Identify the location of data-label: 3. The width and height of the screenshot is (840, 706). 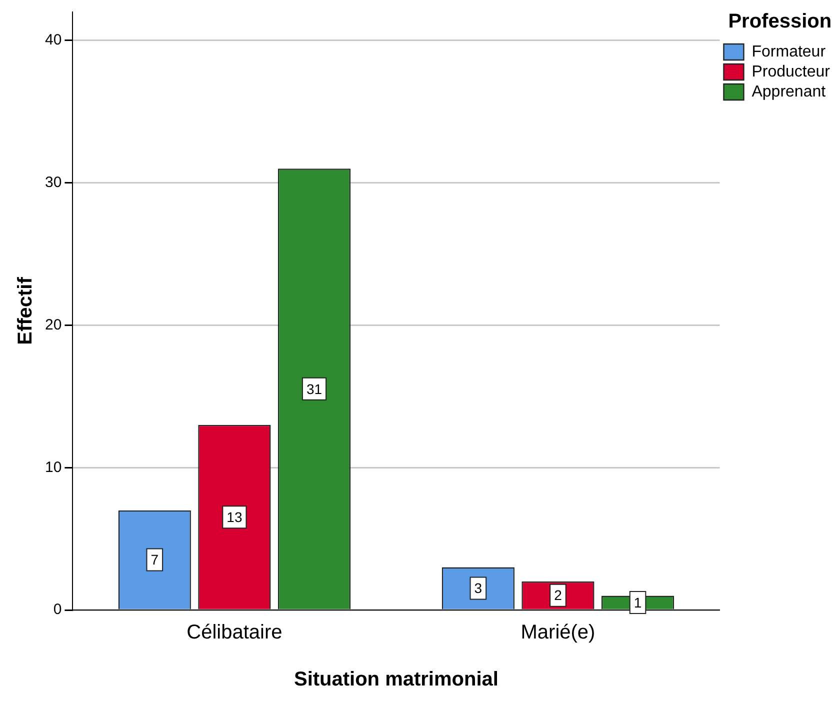
(478, 588).